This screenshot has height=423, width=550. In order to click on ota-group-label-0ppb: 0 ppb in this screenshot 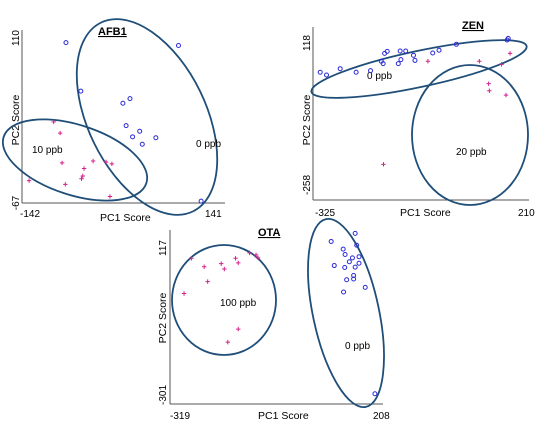, I will do `click(357, 346)`.